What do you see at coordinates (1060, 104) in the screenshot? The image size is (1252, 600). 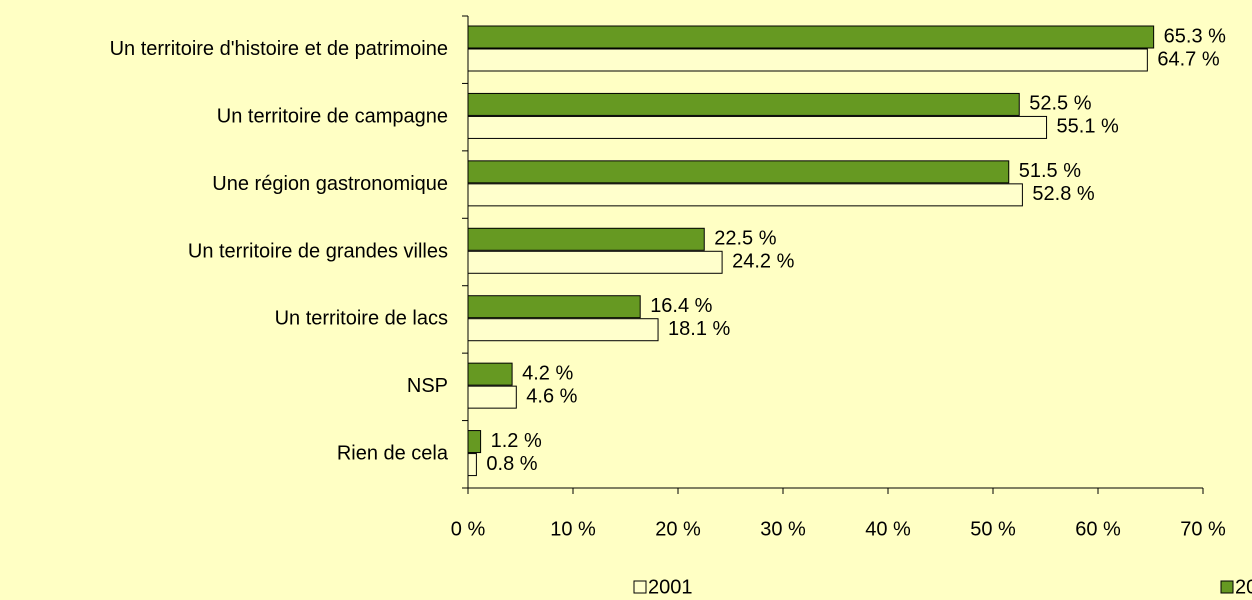 I see `value-label: 52.5 %` at bounding box center [1060, 104].